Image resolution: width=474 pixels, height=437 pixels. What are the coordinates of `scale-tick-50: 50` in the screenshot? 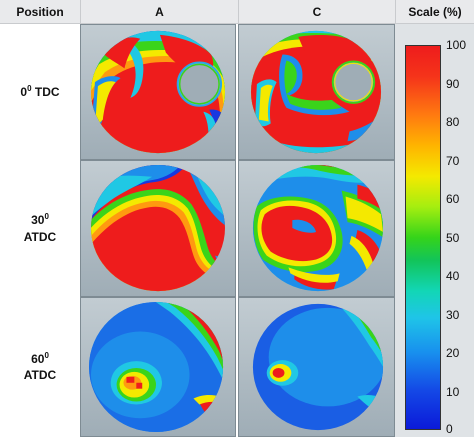 It's located at (453, 237).